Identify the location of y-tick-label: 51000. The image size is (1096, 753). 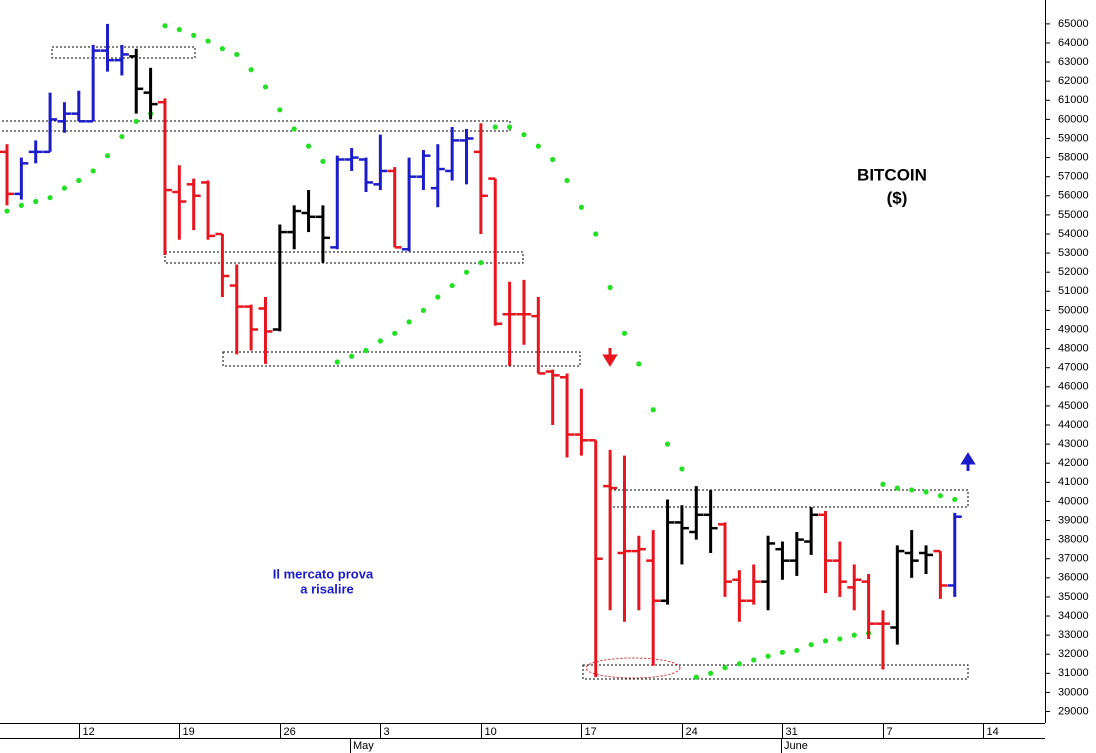
(1073, 291).